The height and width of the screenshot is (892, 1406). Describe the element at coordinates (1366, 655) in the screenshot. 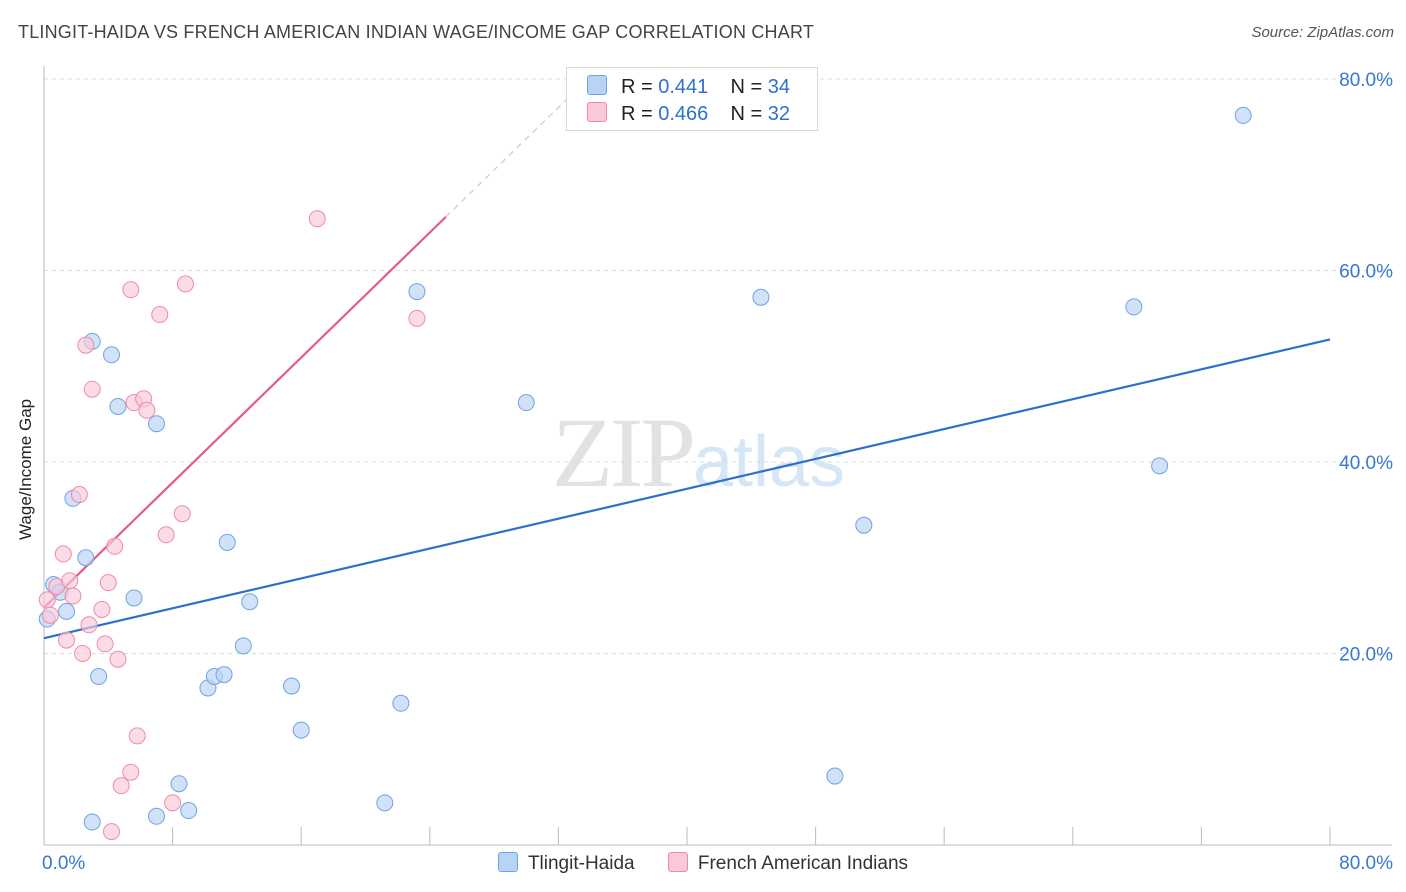

I see `y-tick-label: 20.0%` at that location.